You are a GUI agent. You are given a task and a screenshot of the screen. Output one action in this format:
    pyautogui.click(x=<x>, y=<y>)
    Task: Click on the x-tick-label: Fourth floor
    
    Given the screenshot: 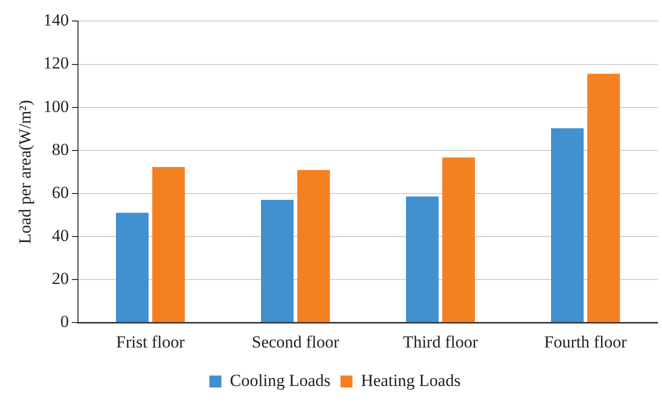 What is the action you would take?
    pyautogui.click(x=586, y=342)
    